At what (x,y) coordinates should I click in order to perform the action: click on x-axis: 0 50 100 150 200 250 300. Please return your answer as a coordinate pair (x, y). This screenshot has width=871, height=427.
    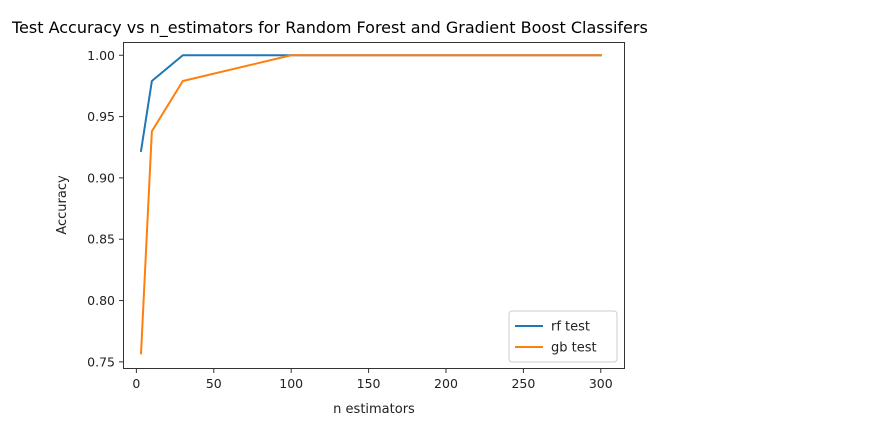
    Looking at the image, I should click on (372, 379).